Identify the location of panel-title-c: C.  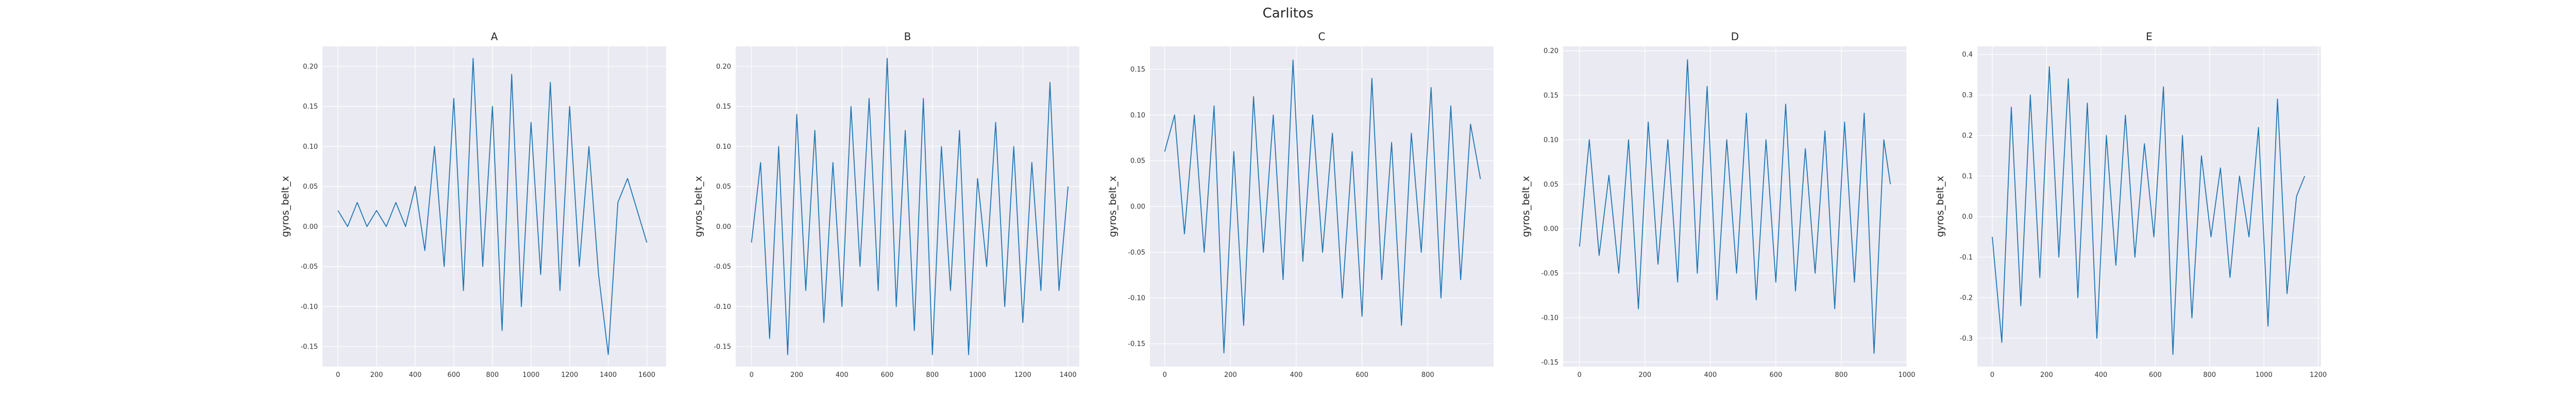
(1322, 36).